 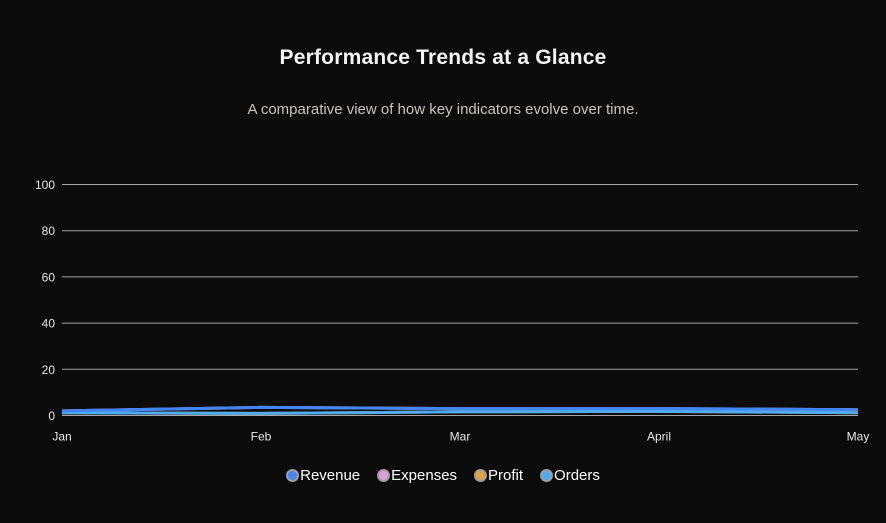 What do you see at coordinates (45, 185) in the screenshot?
I see `y-tick-label: 100` at bounding box center [45, 185].